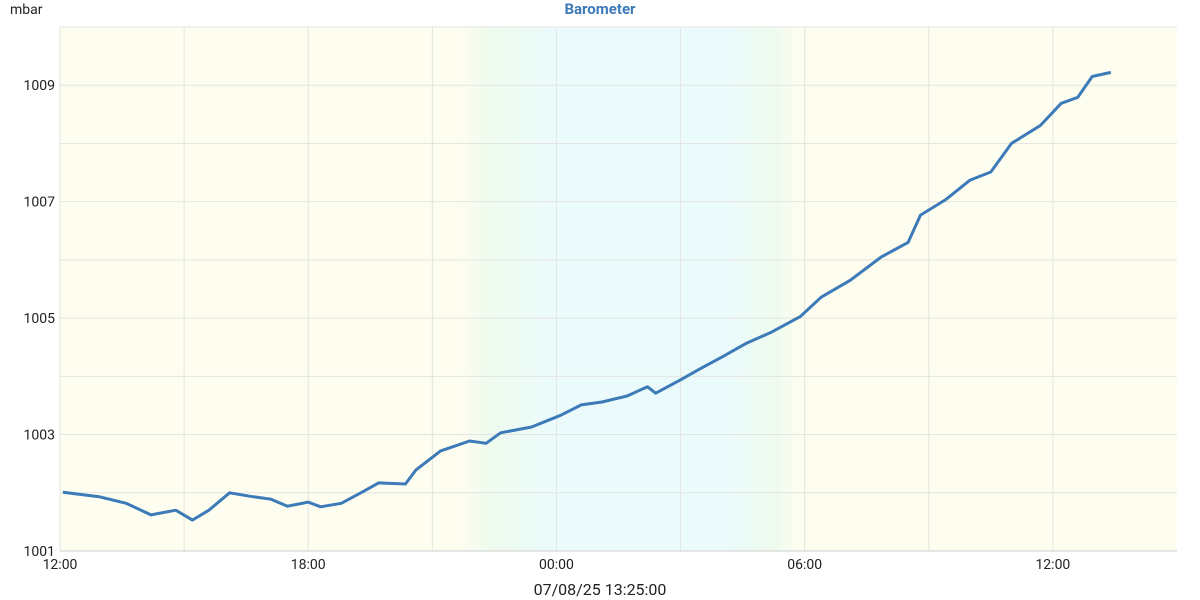 The height and width of the screenshot is (600, 1200). Describe the element at coordinates (39, 552) in the screenshot. I see `y-tick-label: 1001` at that location.